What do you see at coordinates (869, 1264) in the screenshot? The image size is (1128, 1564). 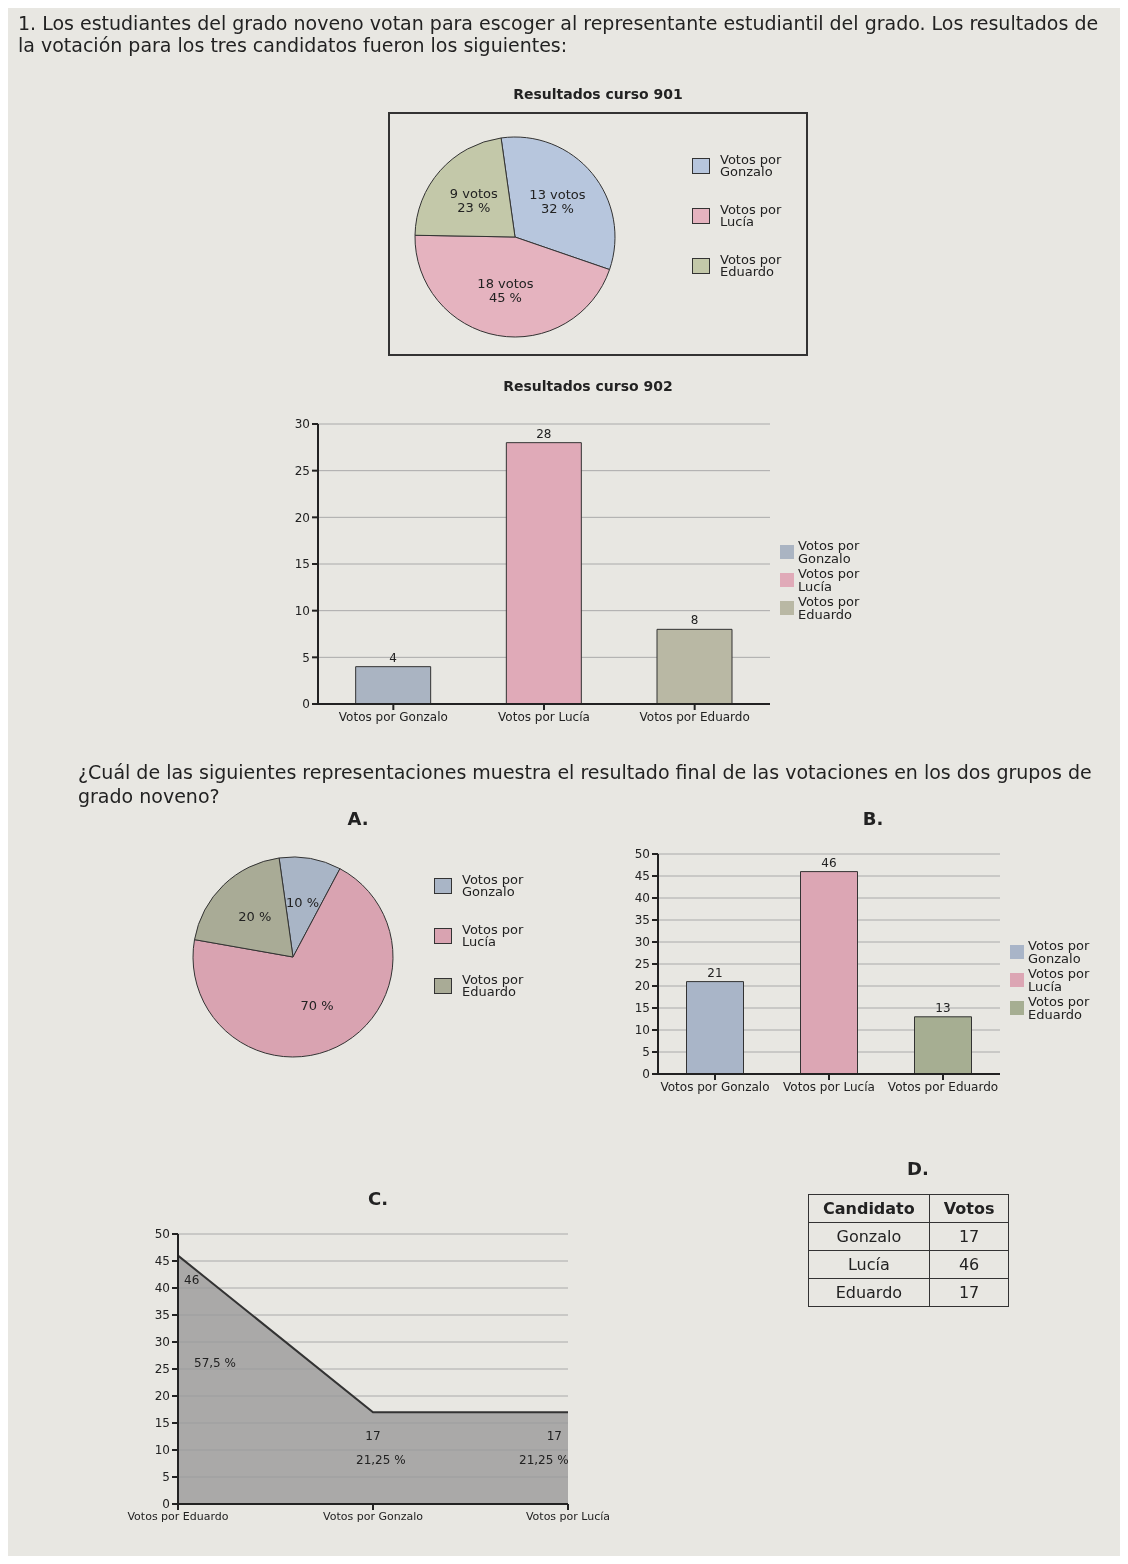 I see `category-label: Lucía` at bounding box center [869, 1264].